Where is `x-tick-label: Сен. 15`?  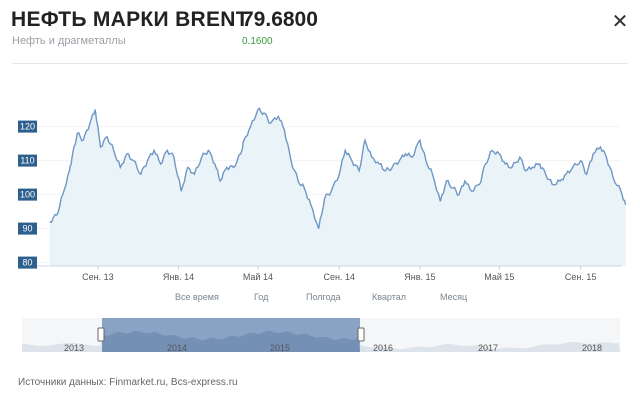 x-tick-label: Сен. 15 is located at coordinates (581, 277).